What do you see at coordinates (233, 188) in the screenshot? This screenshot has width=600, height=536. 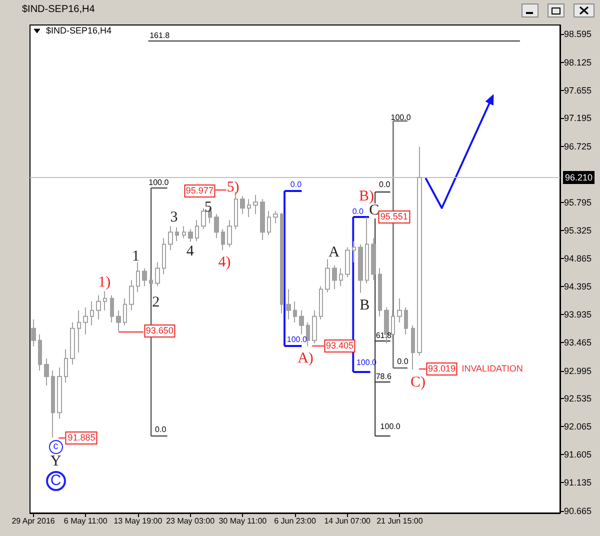 I see `annotation: 5)` at bounding box center [233, 188].